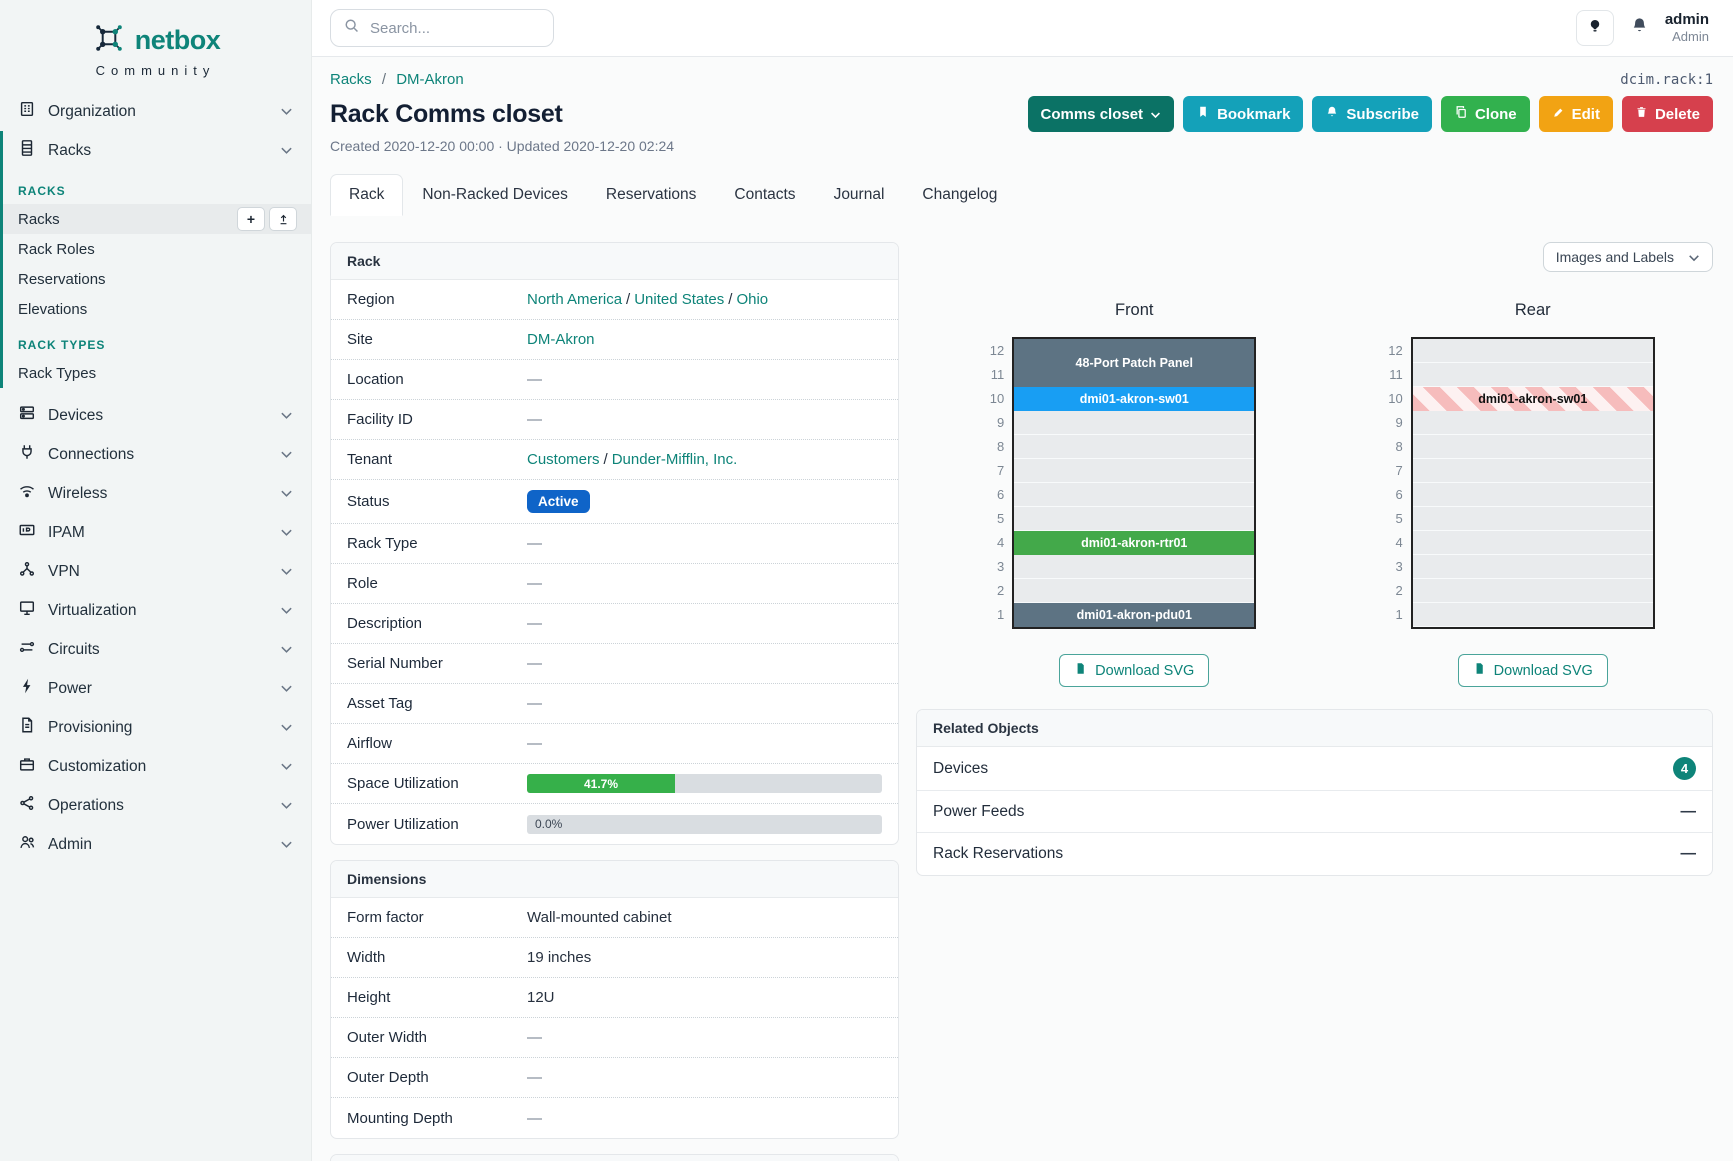 The image size is (1733, 1161). I want to click on notifications-bell-icon, so click(1639, 28).